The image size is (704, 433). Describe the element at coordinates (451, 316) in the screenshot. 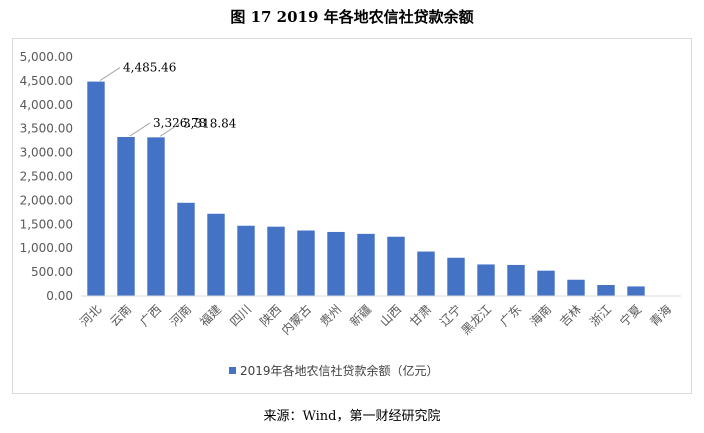

I see `x-tick-label: 辽宁` at that location.